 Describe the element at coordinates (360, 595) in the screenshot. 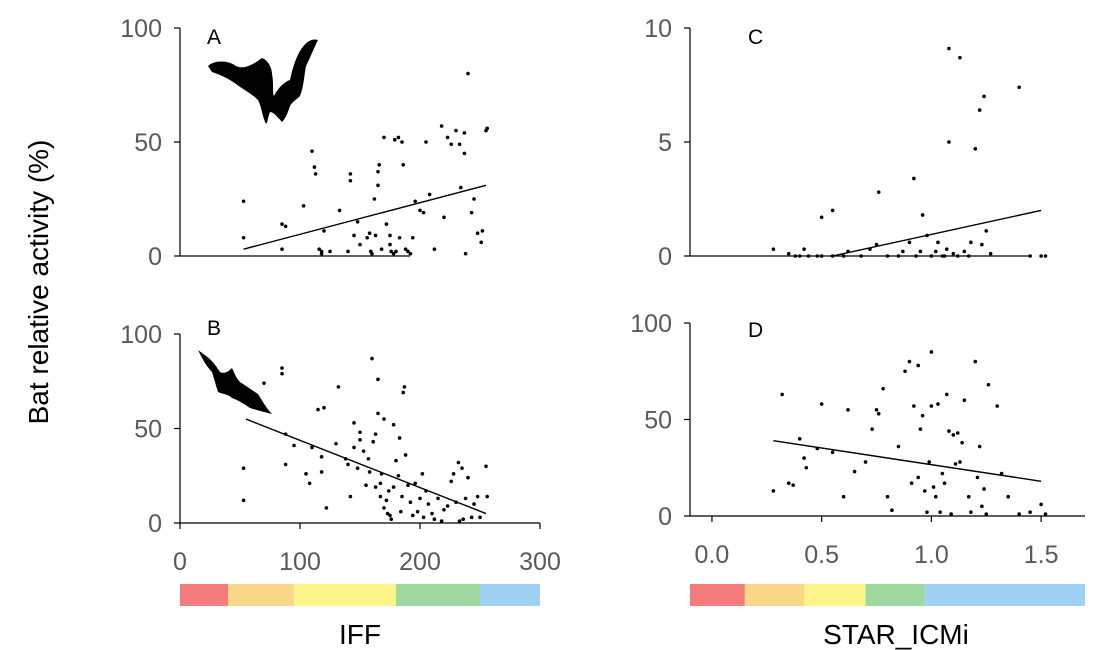

I see `iff-color-scale` at that location.